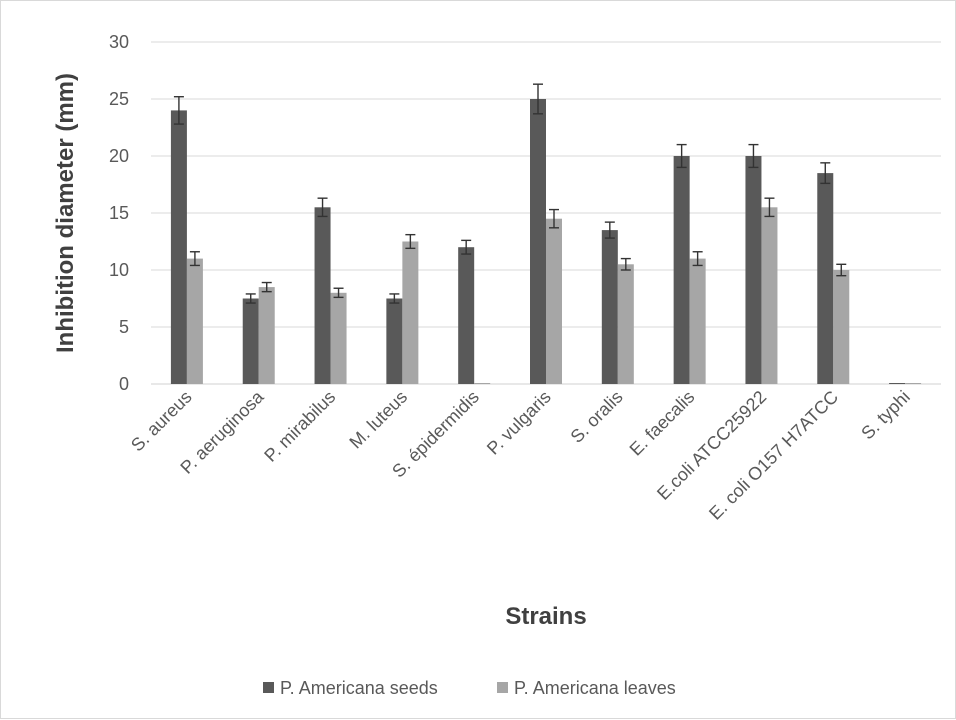  What do you see at coordinates (119, 42) in the screenshot?
I see `y-tick-label: 30` at bounding box center [119, 42].